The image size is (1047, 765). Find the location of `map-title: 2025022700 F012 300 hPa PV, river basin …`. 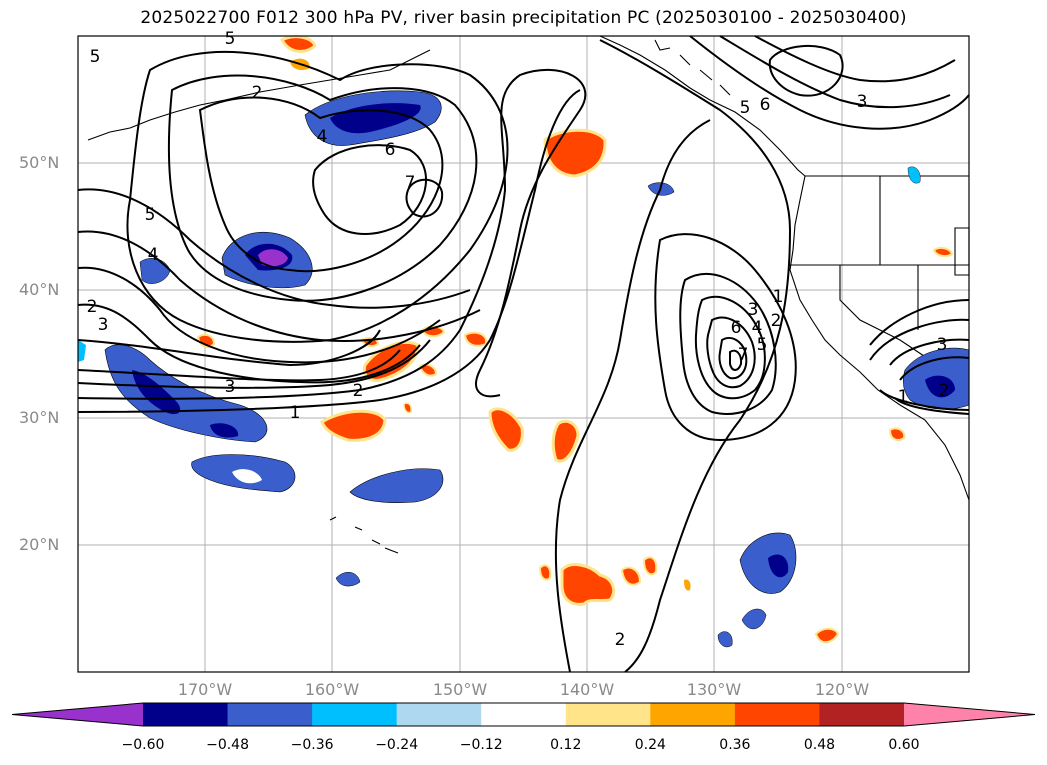

map-title: 2025022700 F012 300 hPa PV, river basin … is located at coordinates (523, 18).